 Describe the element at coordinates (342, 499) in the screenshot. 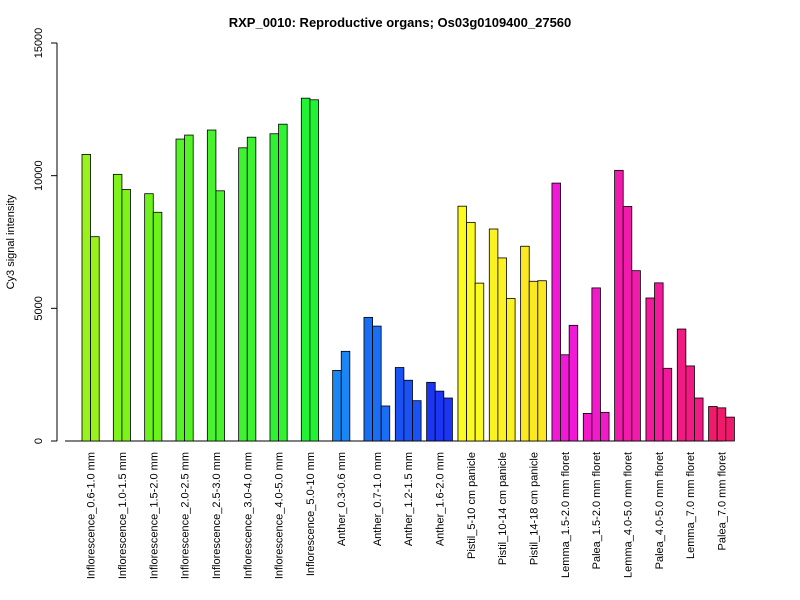

I see `x-tick-label: Anther_0.3-0.6 mm` at that location.